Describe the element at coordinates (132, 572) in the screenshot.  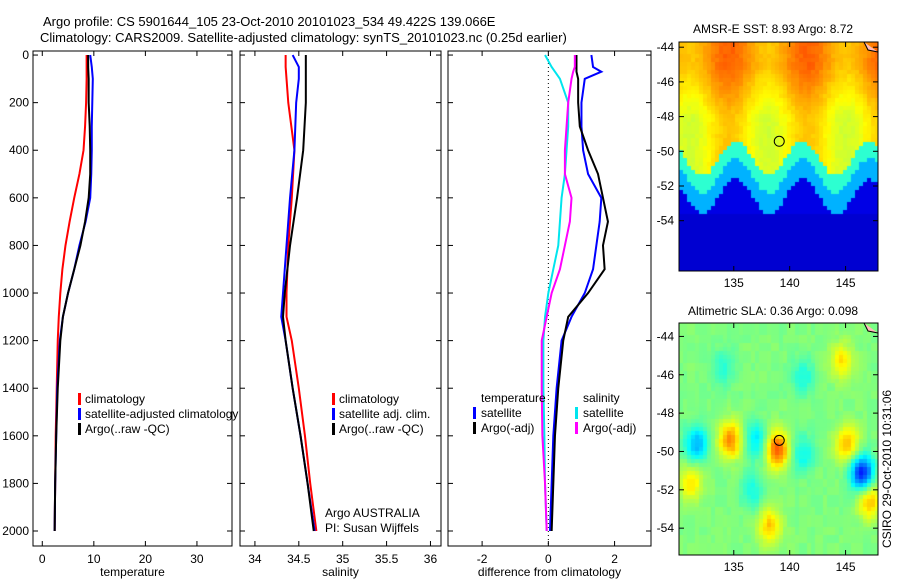
I see `x-axis-label: temperature` at that location.